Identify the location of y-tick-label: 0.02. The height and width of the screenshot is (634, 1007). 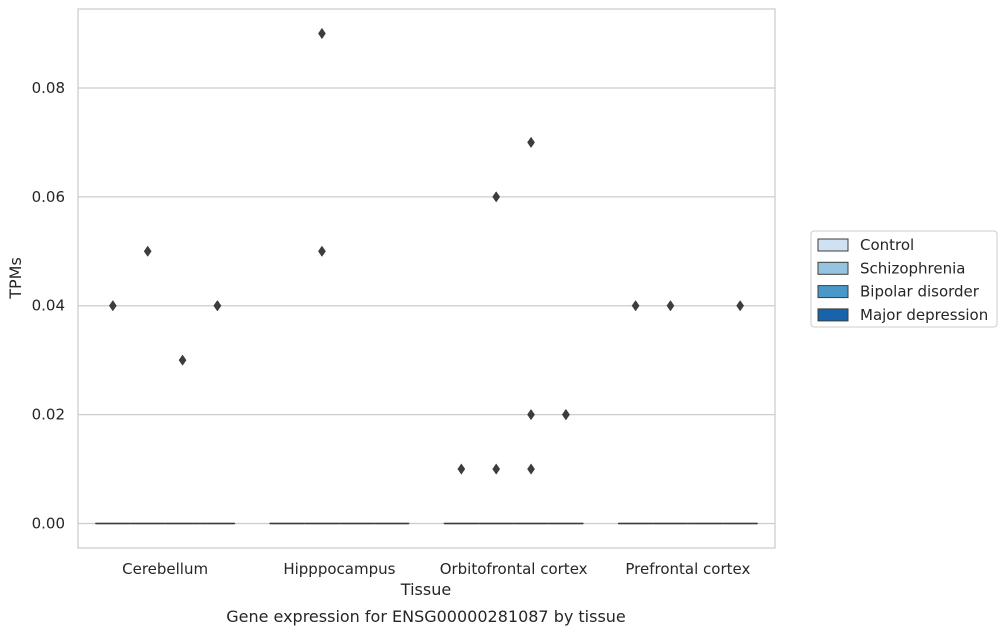
(48, 415).